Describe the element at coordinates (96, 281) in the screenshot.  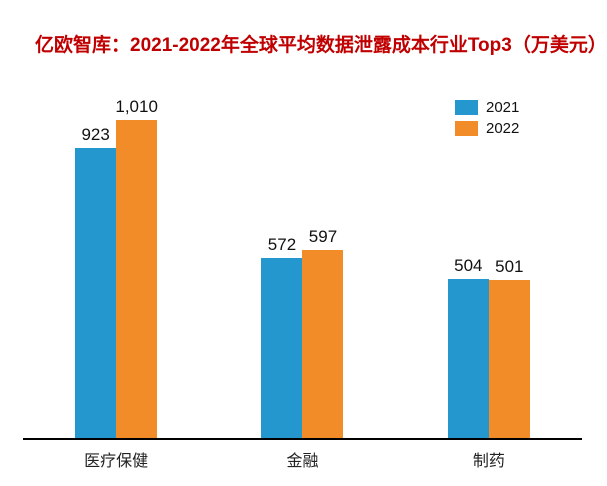
I see `bar-2021-1: 923` at that location.